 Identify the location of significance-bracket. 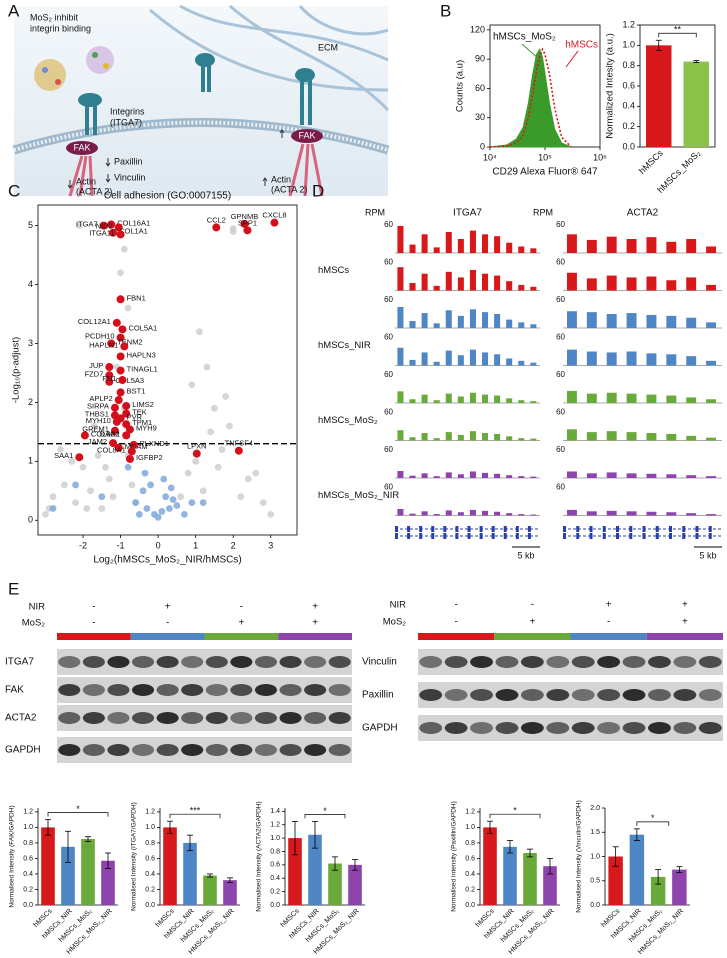
(325, 816).